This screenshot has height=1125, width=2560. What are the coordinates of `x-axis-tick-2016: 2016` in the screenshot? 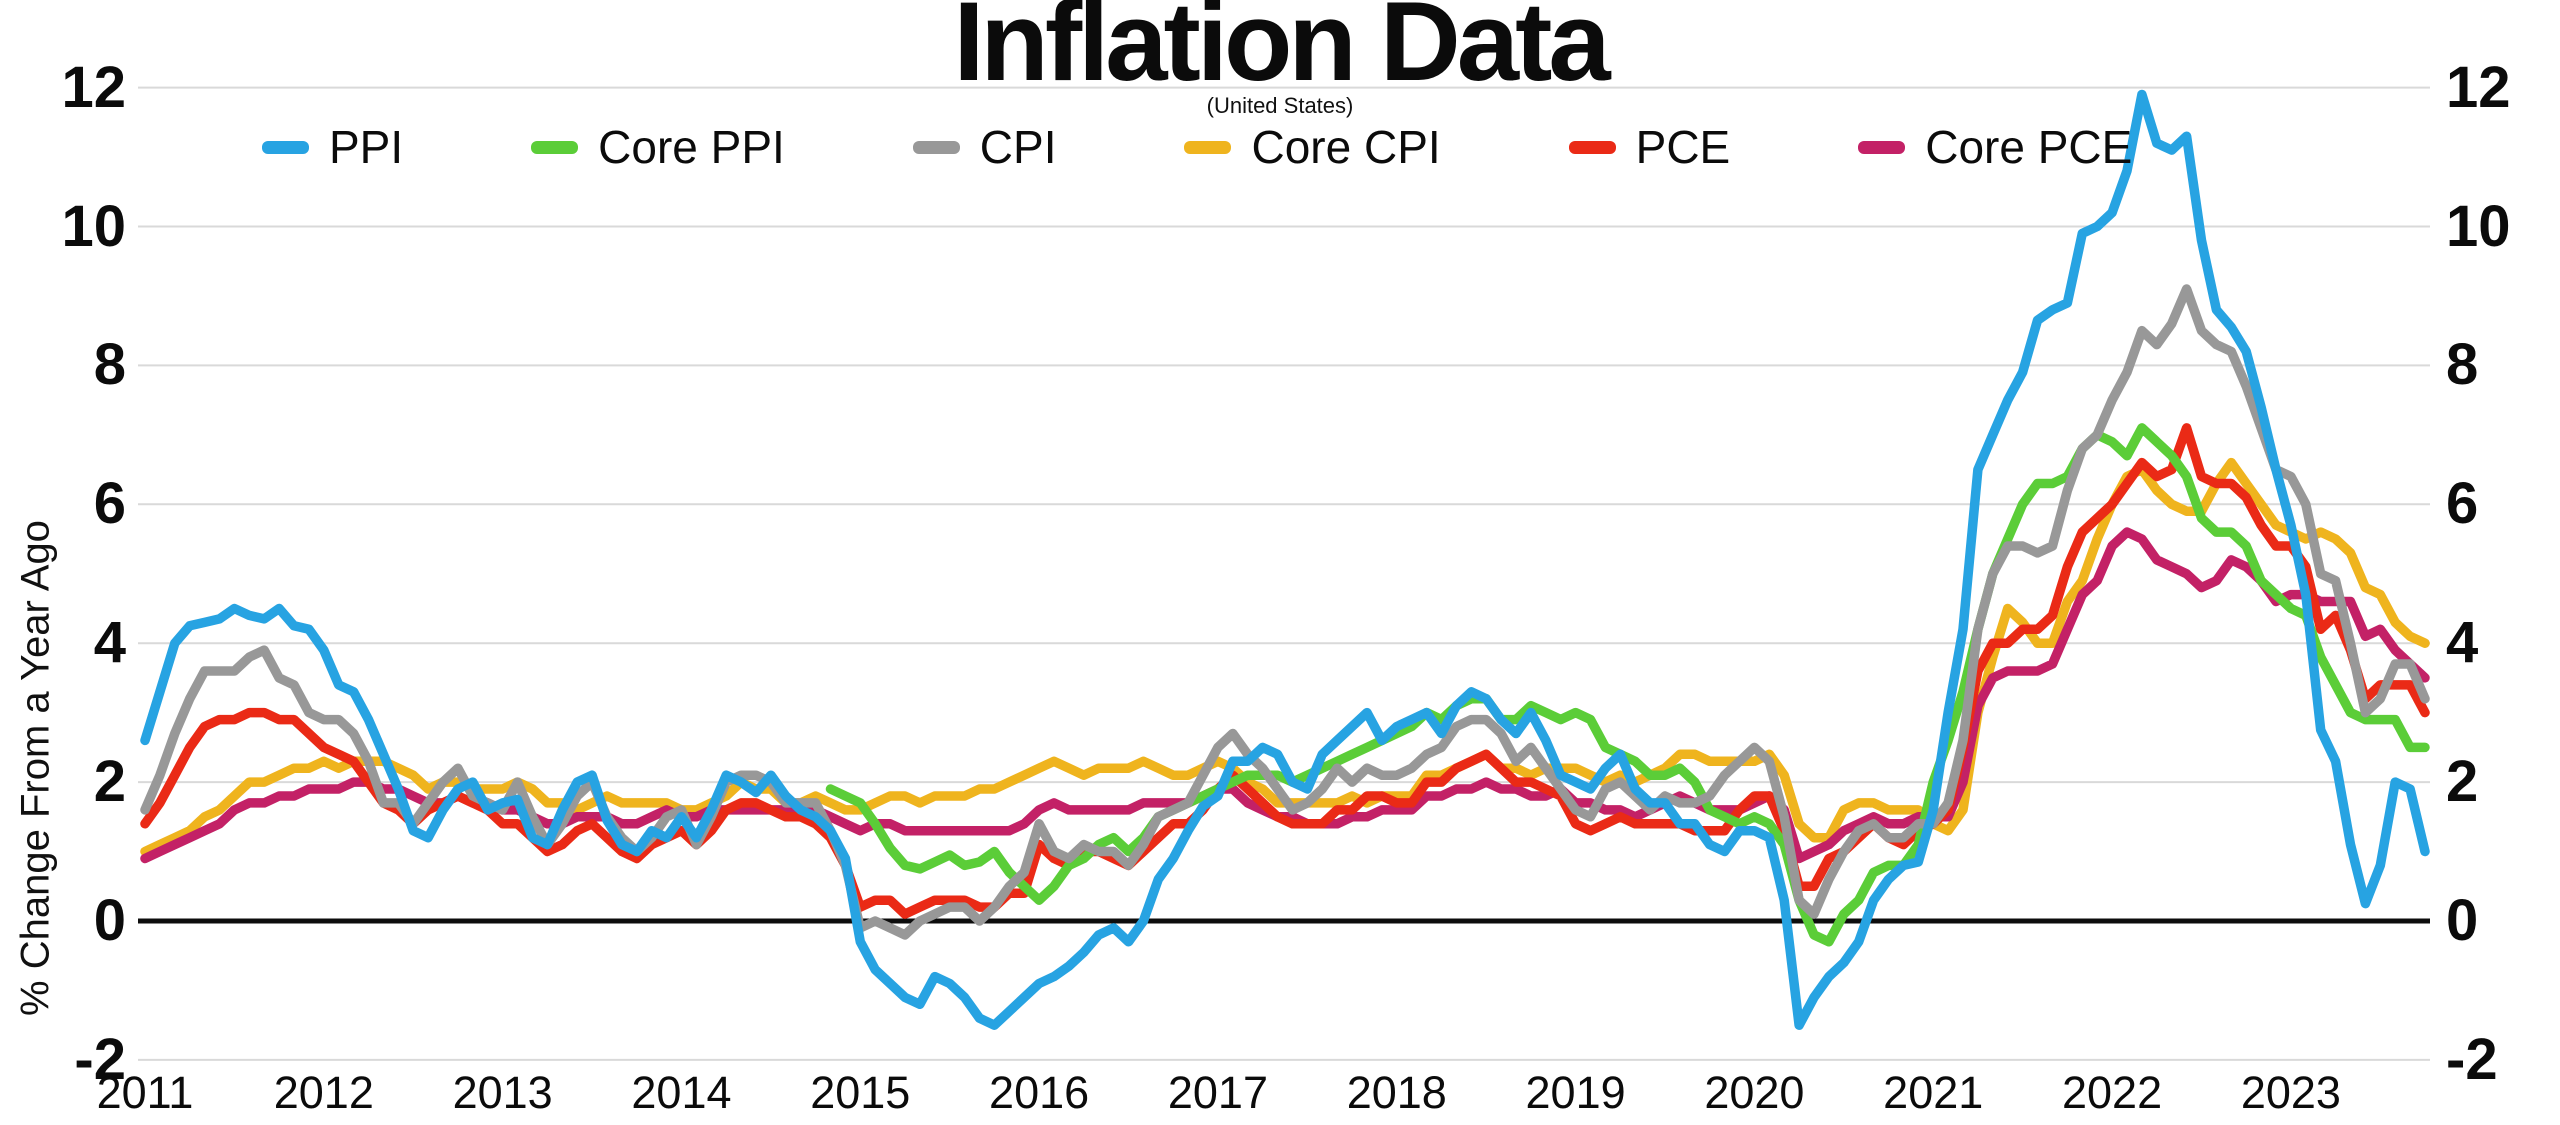 It's located at (1039, 1092).